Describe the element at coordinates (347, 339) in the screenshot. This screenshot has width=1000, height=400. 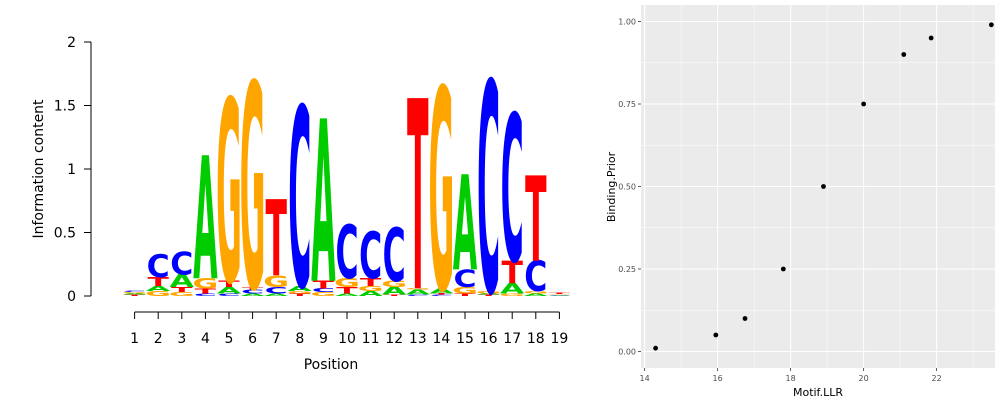
I see `logo-x-tick-label: 10` at that location.